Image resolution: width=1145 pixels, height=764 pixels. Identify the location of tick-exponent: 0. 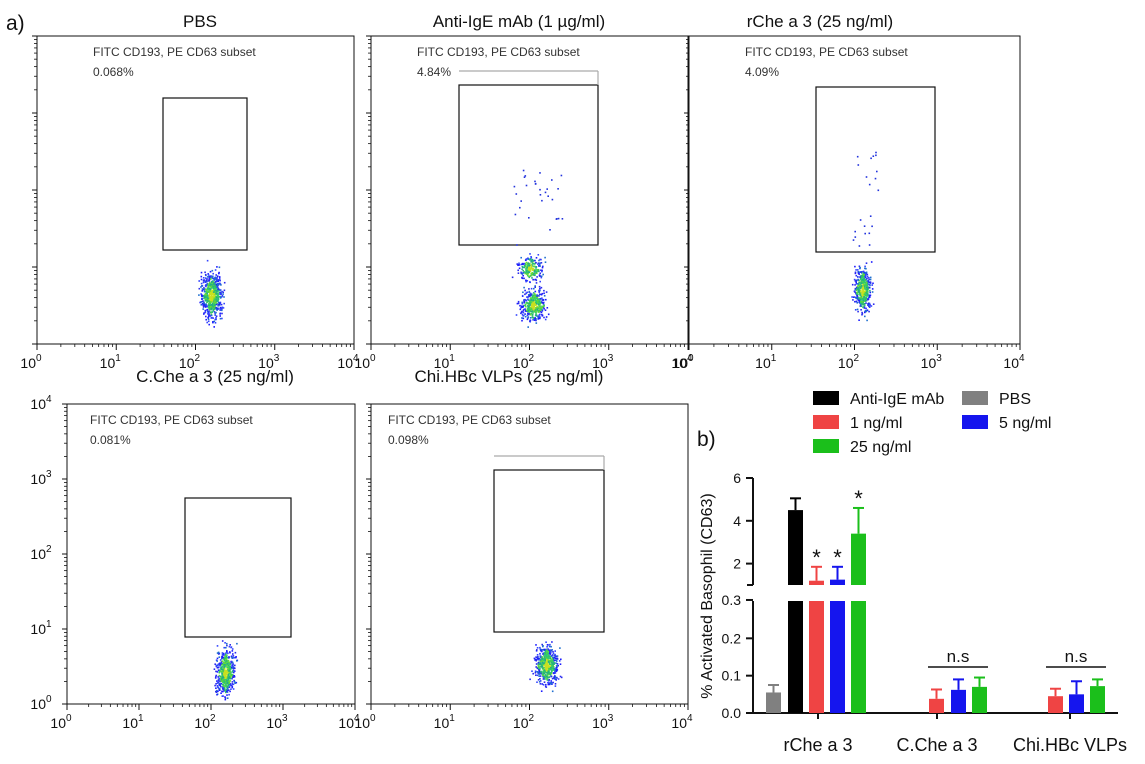
(49, 699).